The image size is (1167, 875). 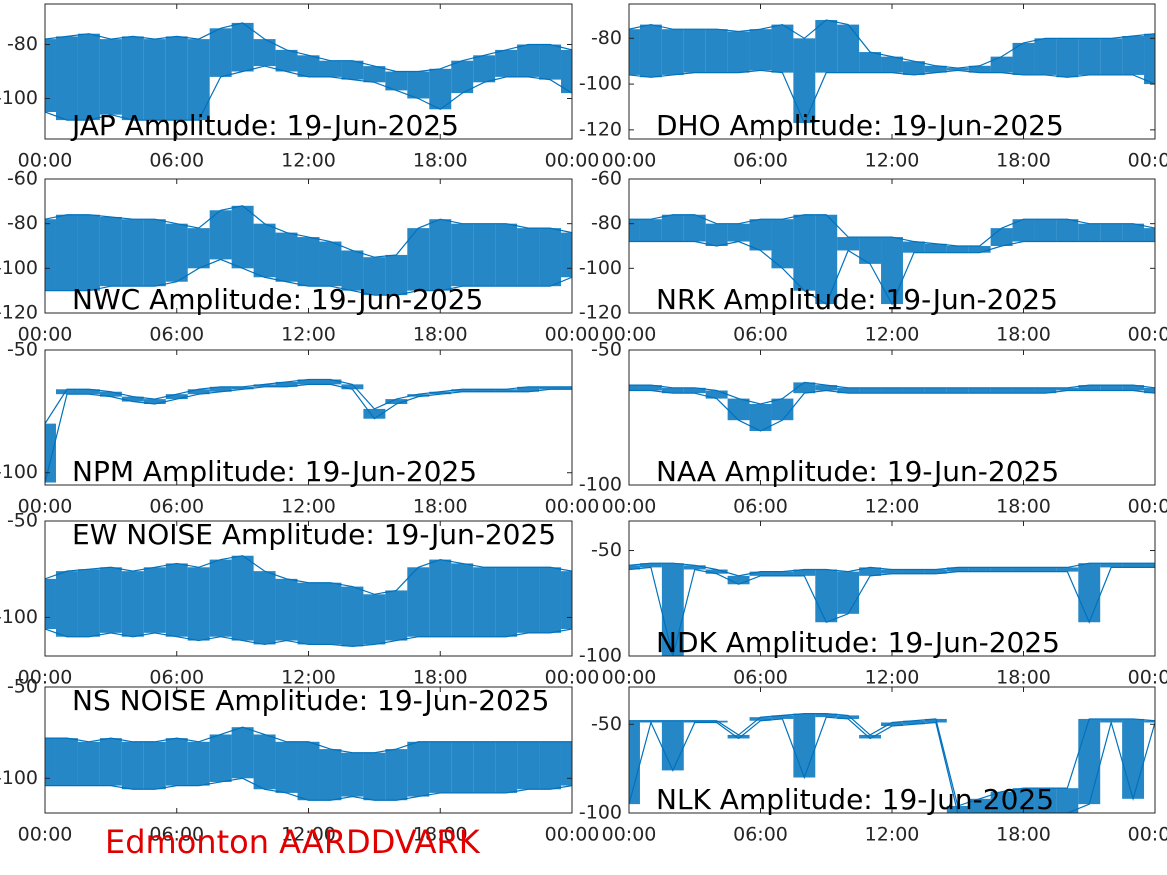 What do you see at coordinates (857, 471) in the screenshot?
I see `panel-title: NAA Amplitude: 19-Jun-2025` at bounding box center [857, 471].